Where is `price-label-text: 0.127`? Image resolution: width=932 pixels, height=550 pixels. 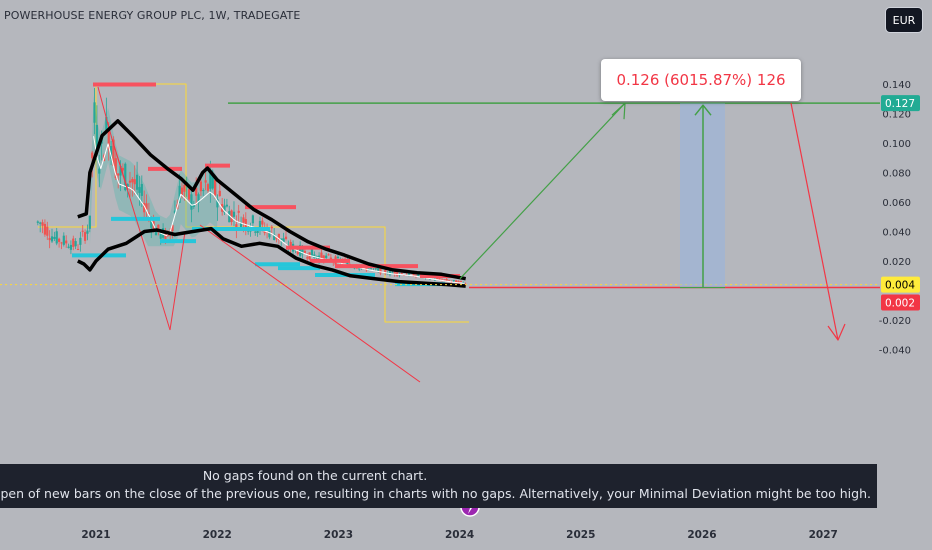 price-label-text: 0.127 is located at coordinates (900, 104).